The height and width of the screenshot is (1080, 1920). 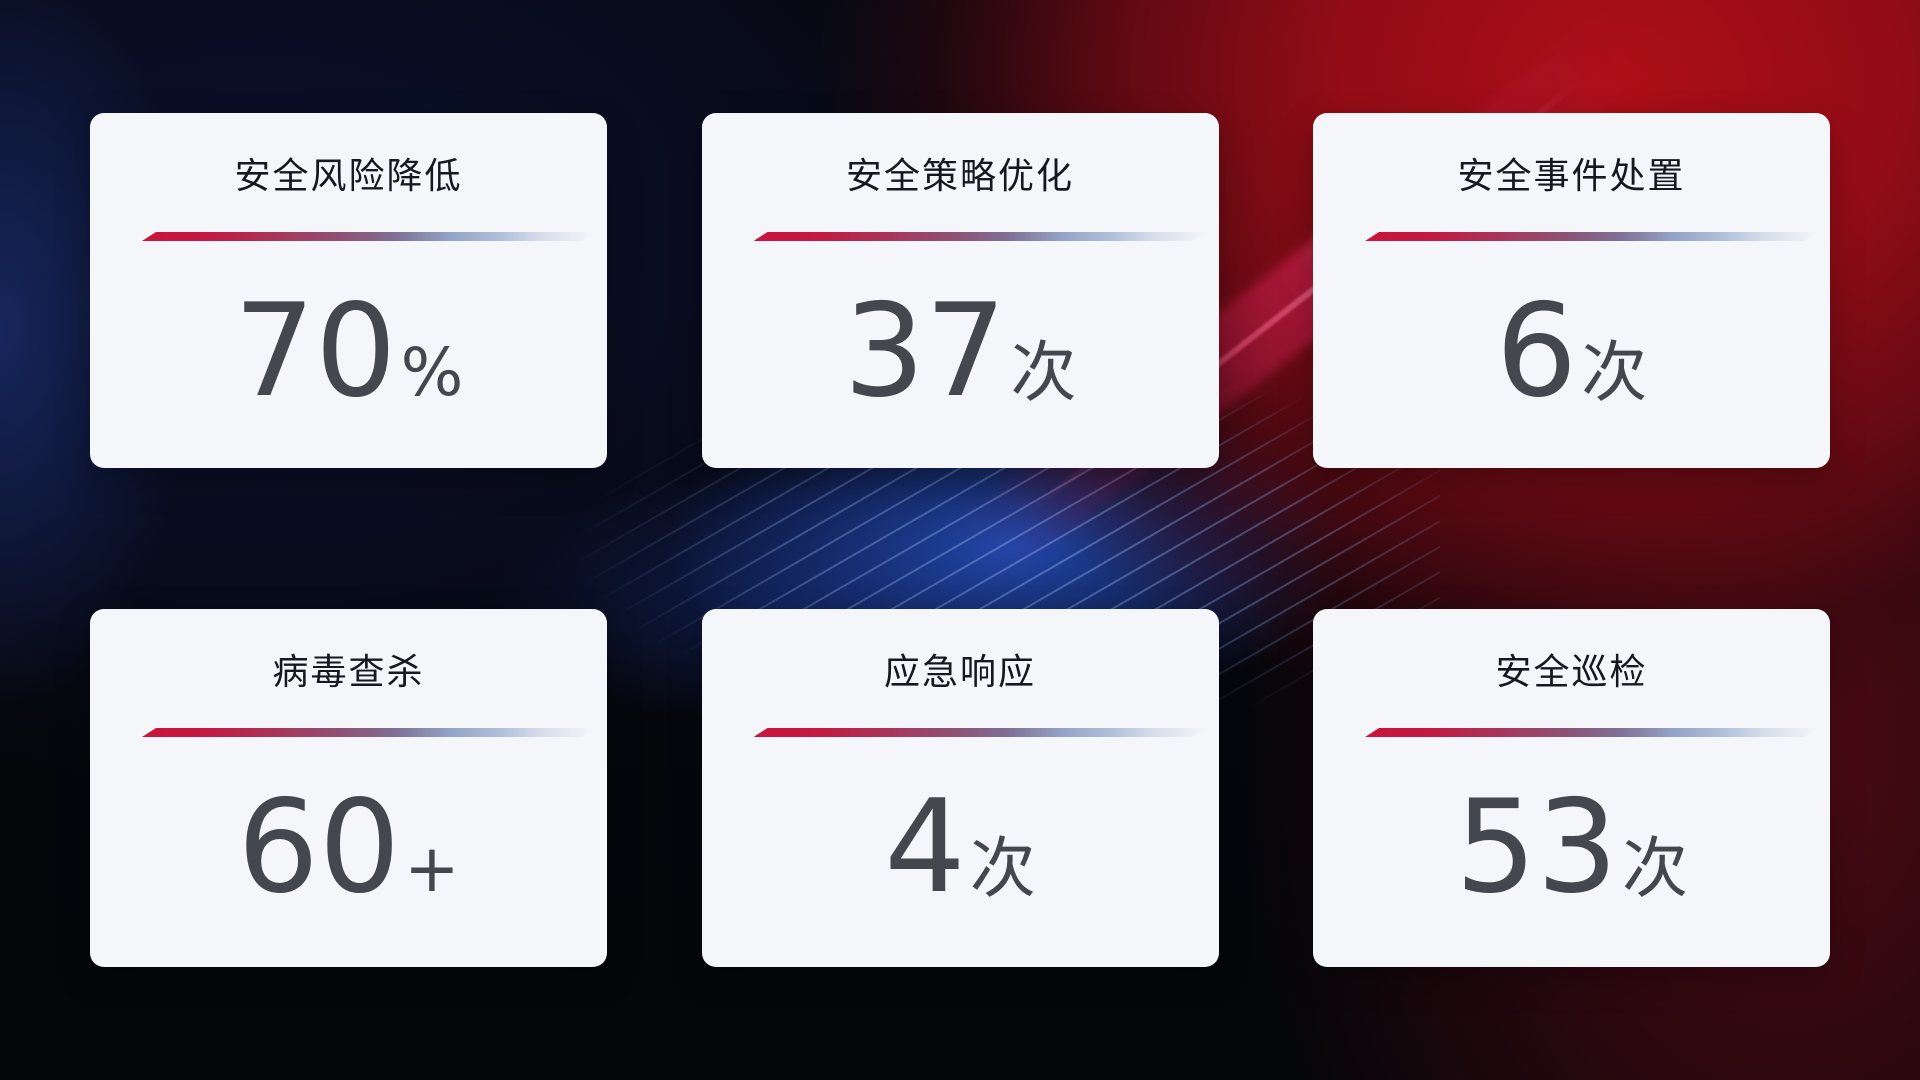 I want to click on stat-unit: %, so click(x=432, y=372).